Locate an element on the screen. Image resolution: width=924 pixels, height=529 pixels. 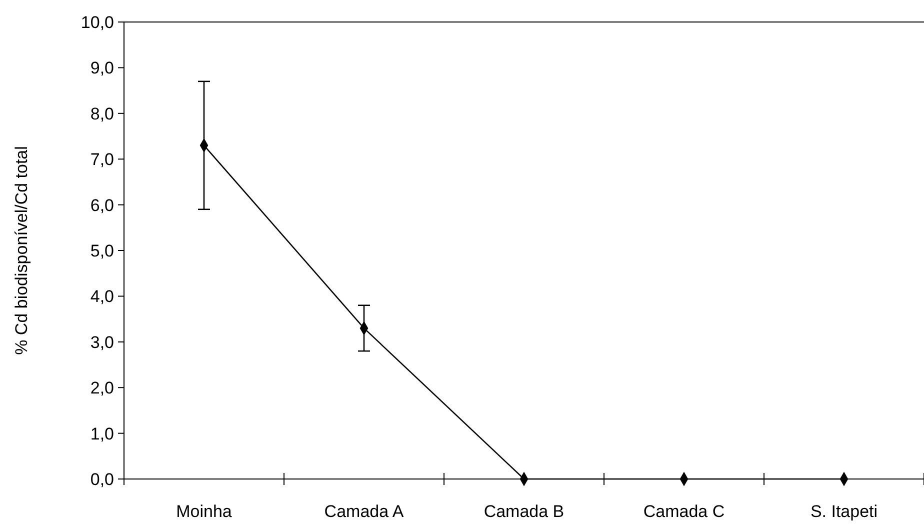
x-tick-label: S. Itapeti is located at coordinates (844, 511).